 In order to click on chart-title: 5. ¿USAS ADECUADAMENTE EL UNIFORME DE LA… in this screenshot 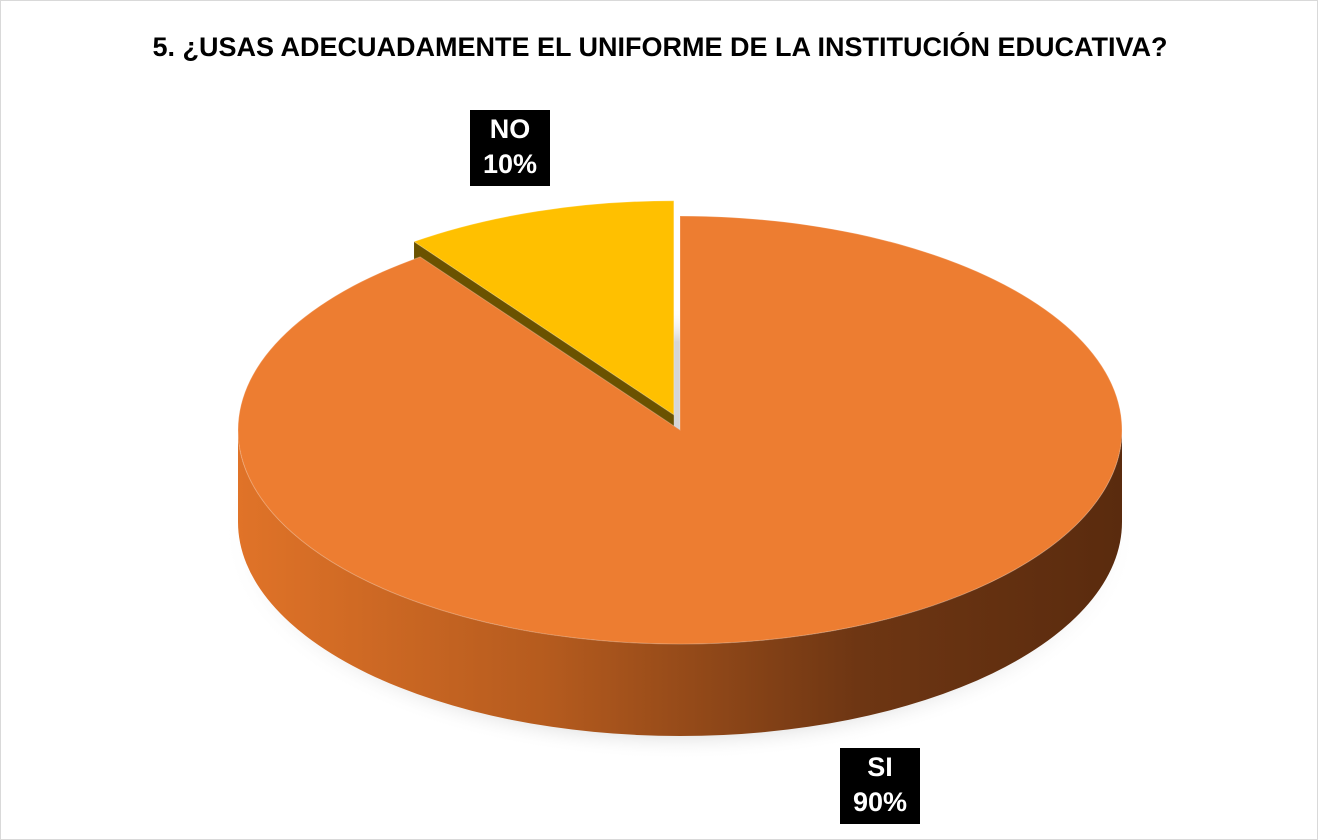, I will do `click(660, 47)`.